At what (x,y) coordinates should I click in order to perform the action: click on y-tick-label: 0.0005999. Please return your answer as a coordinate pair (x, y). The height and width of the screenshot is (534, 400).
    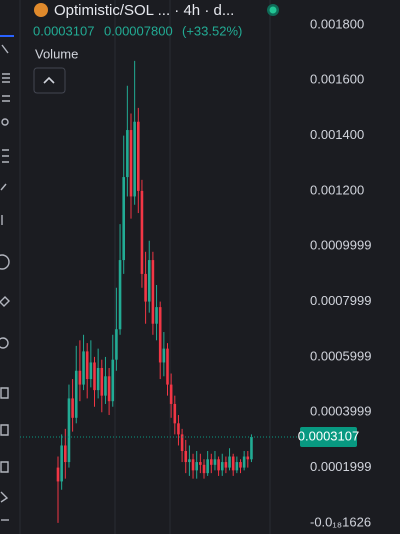
    Looking at the image, I should click on (340, 355).